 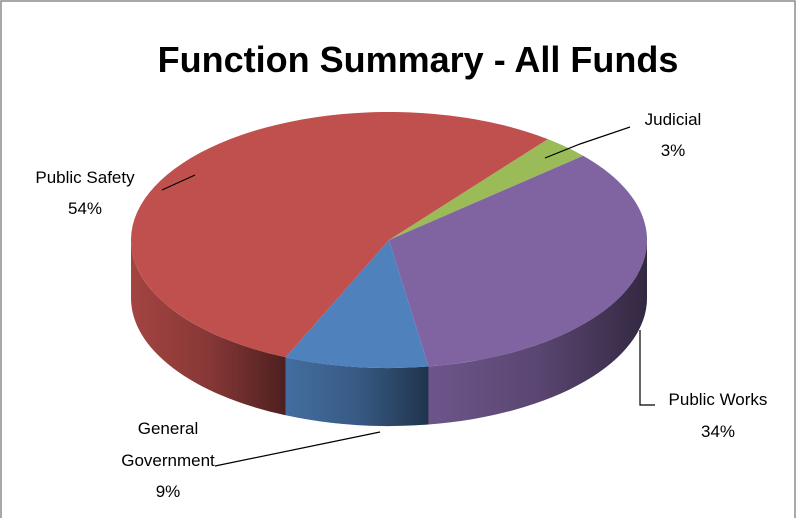 I want to click on data-label-value: 54%, so click(x=85, y=208).